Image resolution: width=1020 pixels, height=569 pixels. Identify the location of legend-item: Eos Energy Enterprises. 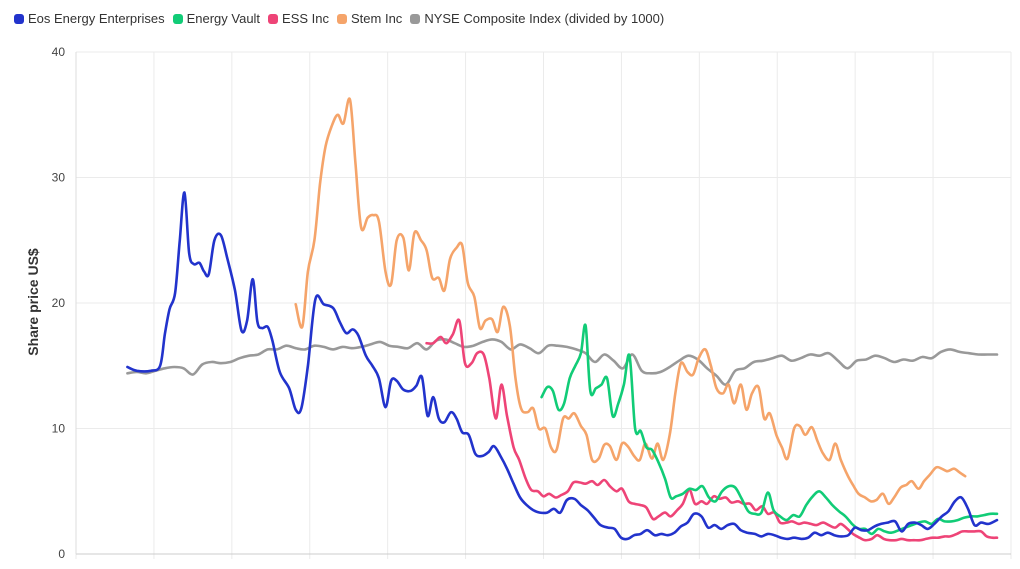
(89, 18).